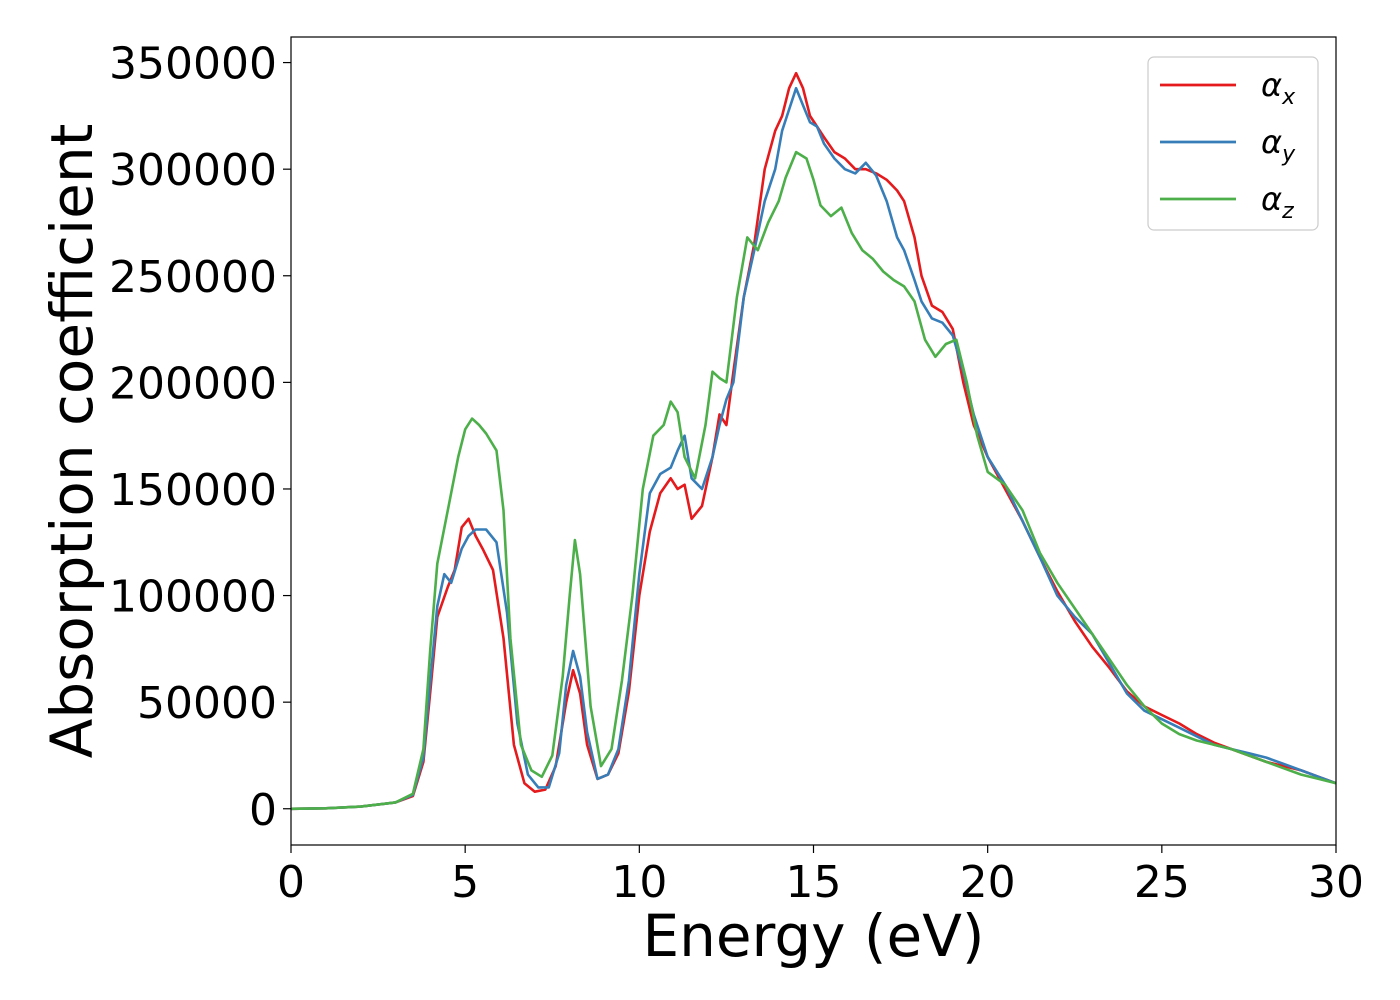 This screenshot has width=1400, height=1000. What do you see at coordinates (193, 597) in the screenshot?
I see `y-tick-label: 100000` at bounding box center [193, 597].